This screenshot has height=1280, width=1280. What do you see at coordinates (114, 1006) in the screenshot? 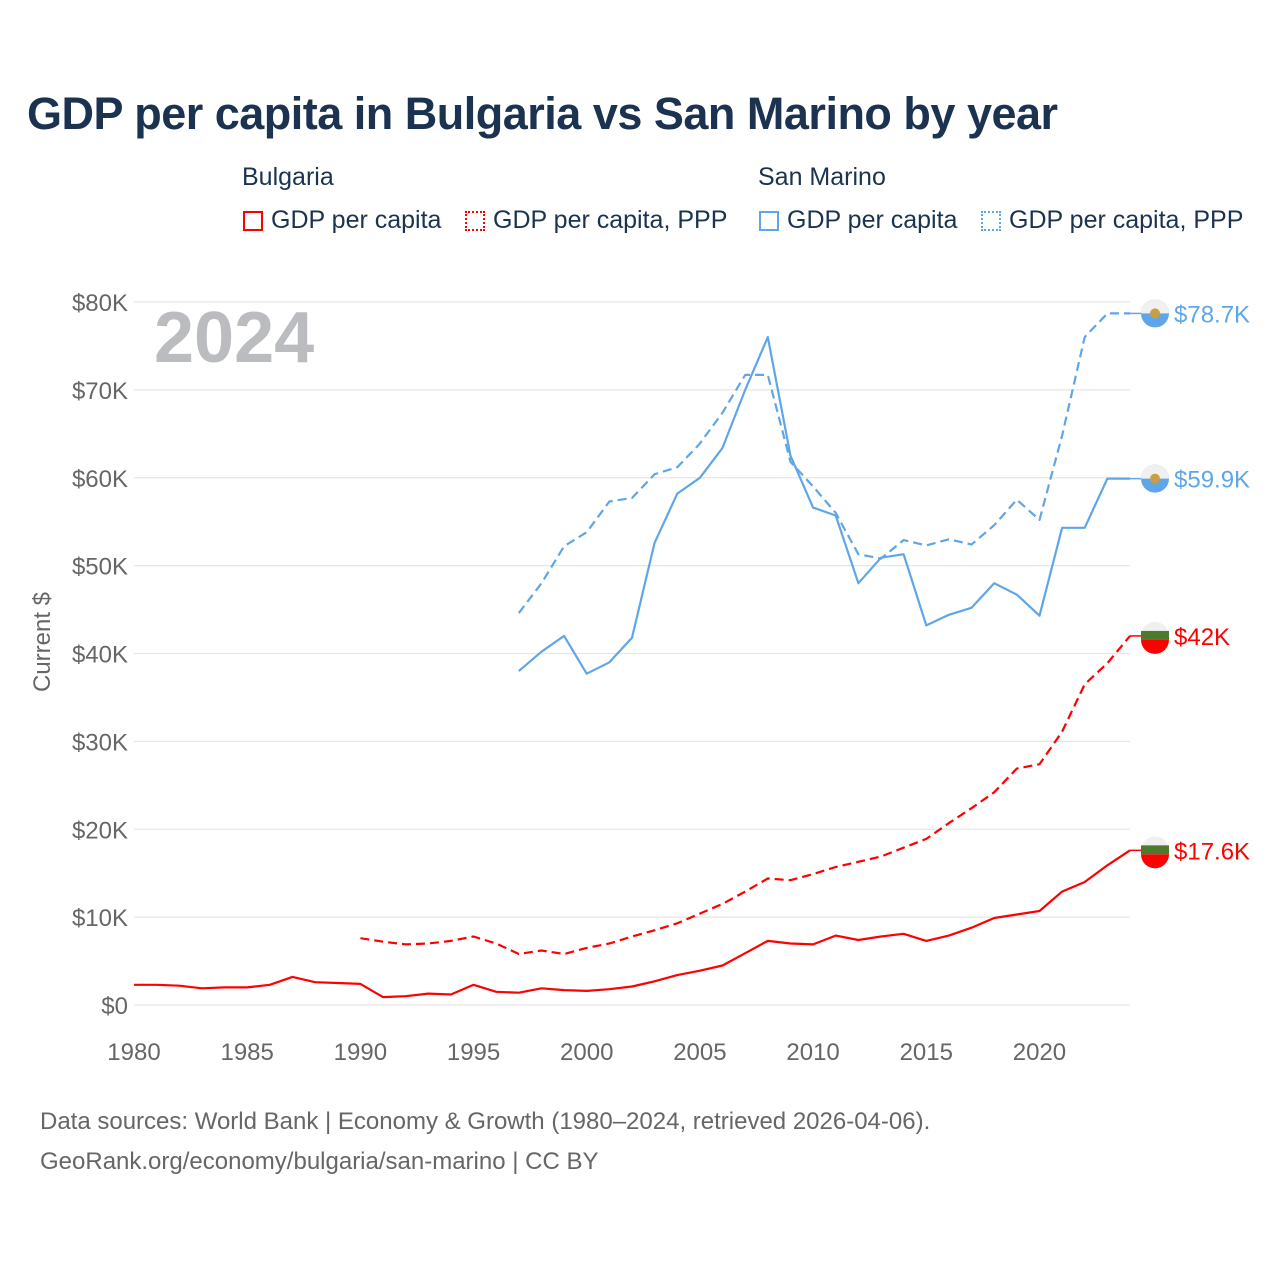
I see `y-tick-label: $0` at bounding box center [114, 1006].